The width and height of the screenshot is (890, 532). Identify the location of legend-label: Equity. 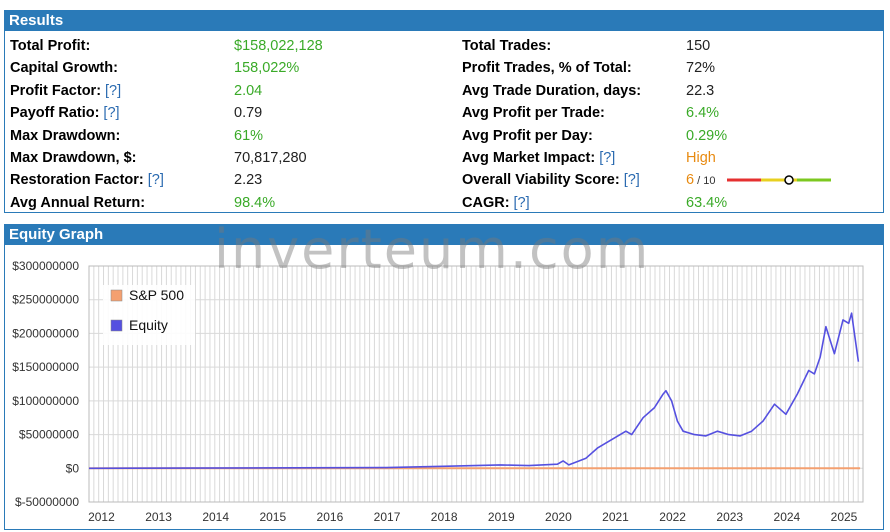
(148, 325).